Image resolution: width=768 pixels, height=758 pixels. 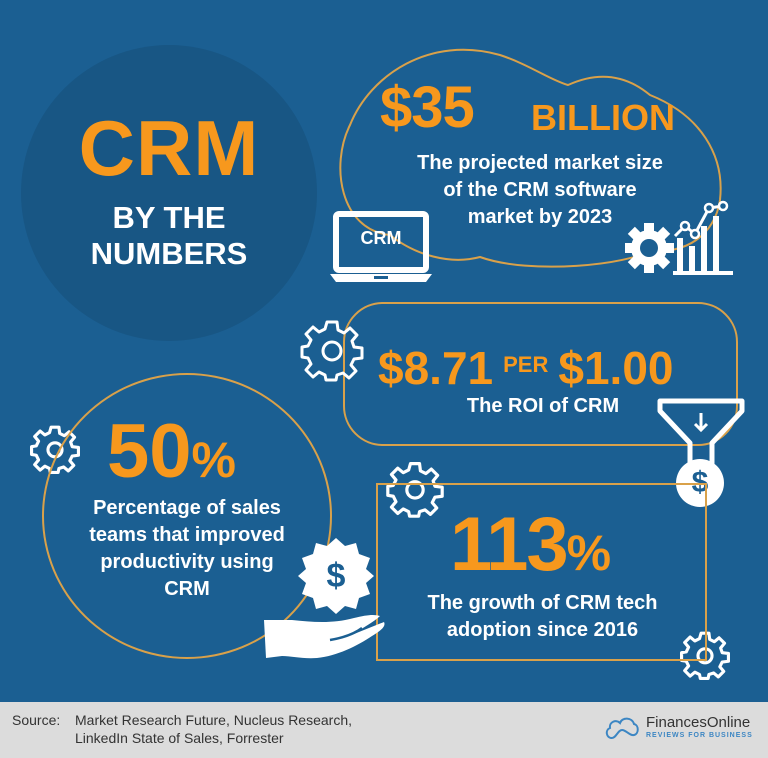 What do you see at coordinates (680, 238) in the screenshot?
I see `gear-chart-icon` at bounding box center [680, 238].